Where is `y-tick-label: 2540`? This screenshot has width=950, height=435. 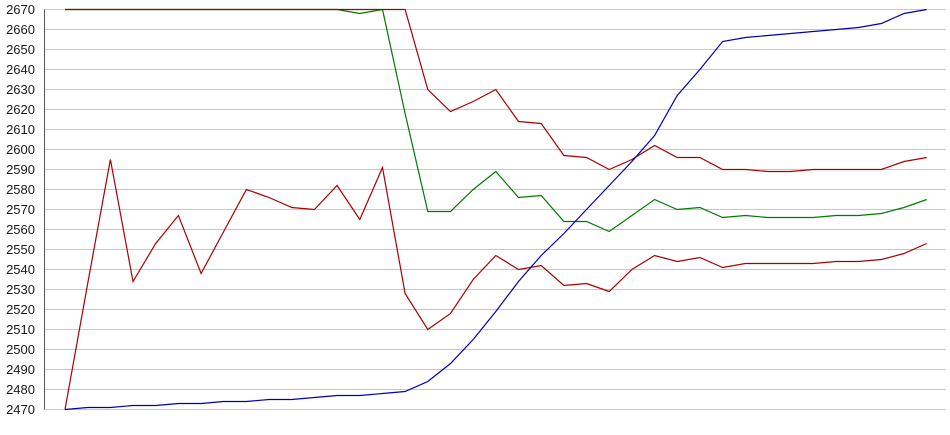
y-tick-label: 2540 is located at coordinates (20, 269).